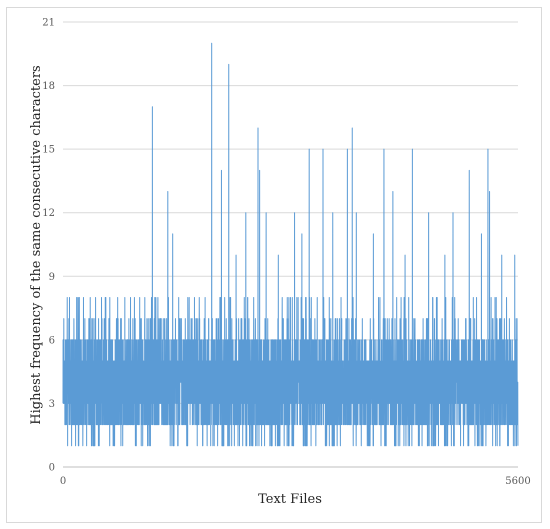  I want to click on y-tick-label: 18, so click(48, 86).